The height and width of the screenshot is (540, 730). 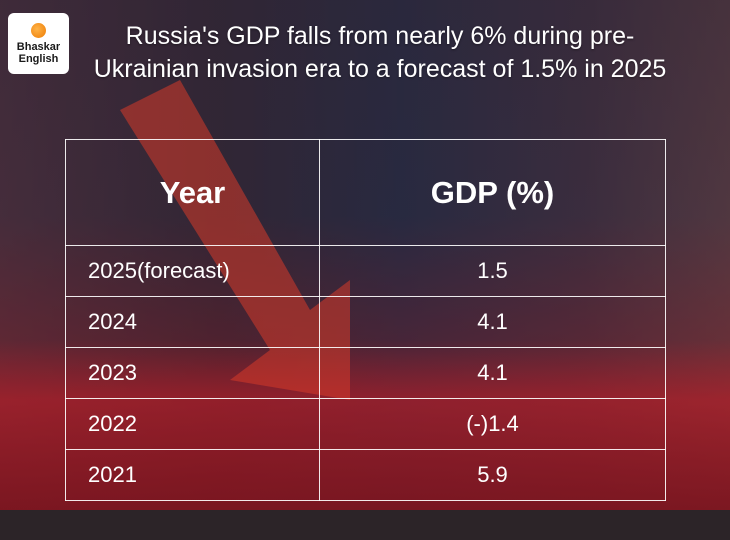 I want to click on year-cell: 2024, so click(x=192, y=322).